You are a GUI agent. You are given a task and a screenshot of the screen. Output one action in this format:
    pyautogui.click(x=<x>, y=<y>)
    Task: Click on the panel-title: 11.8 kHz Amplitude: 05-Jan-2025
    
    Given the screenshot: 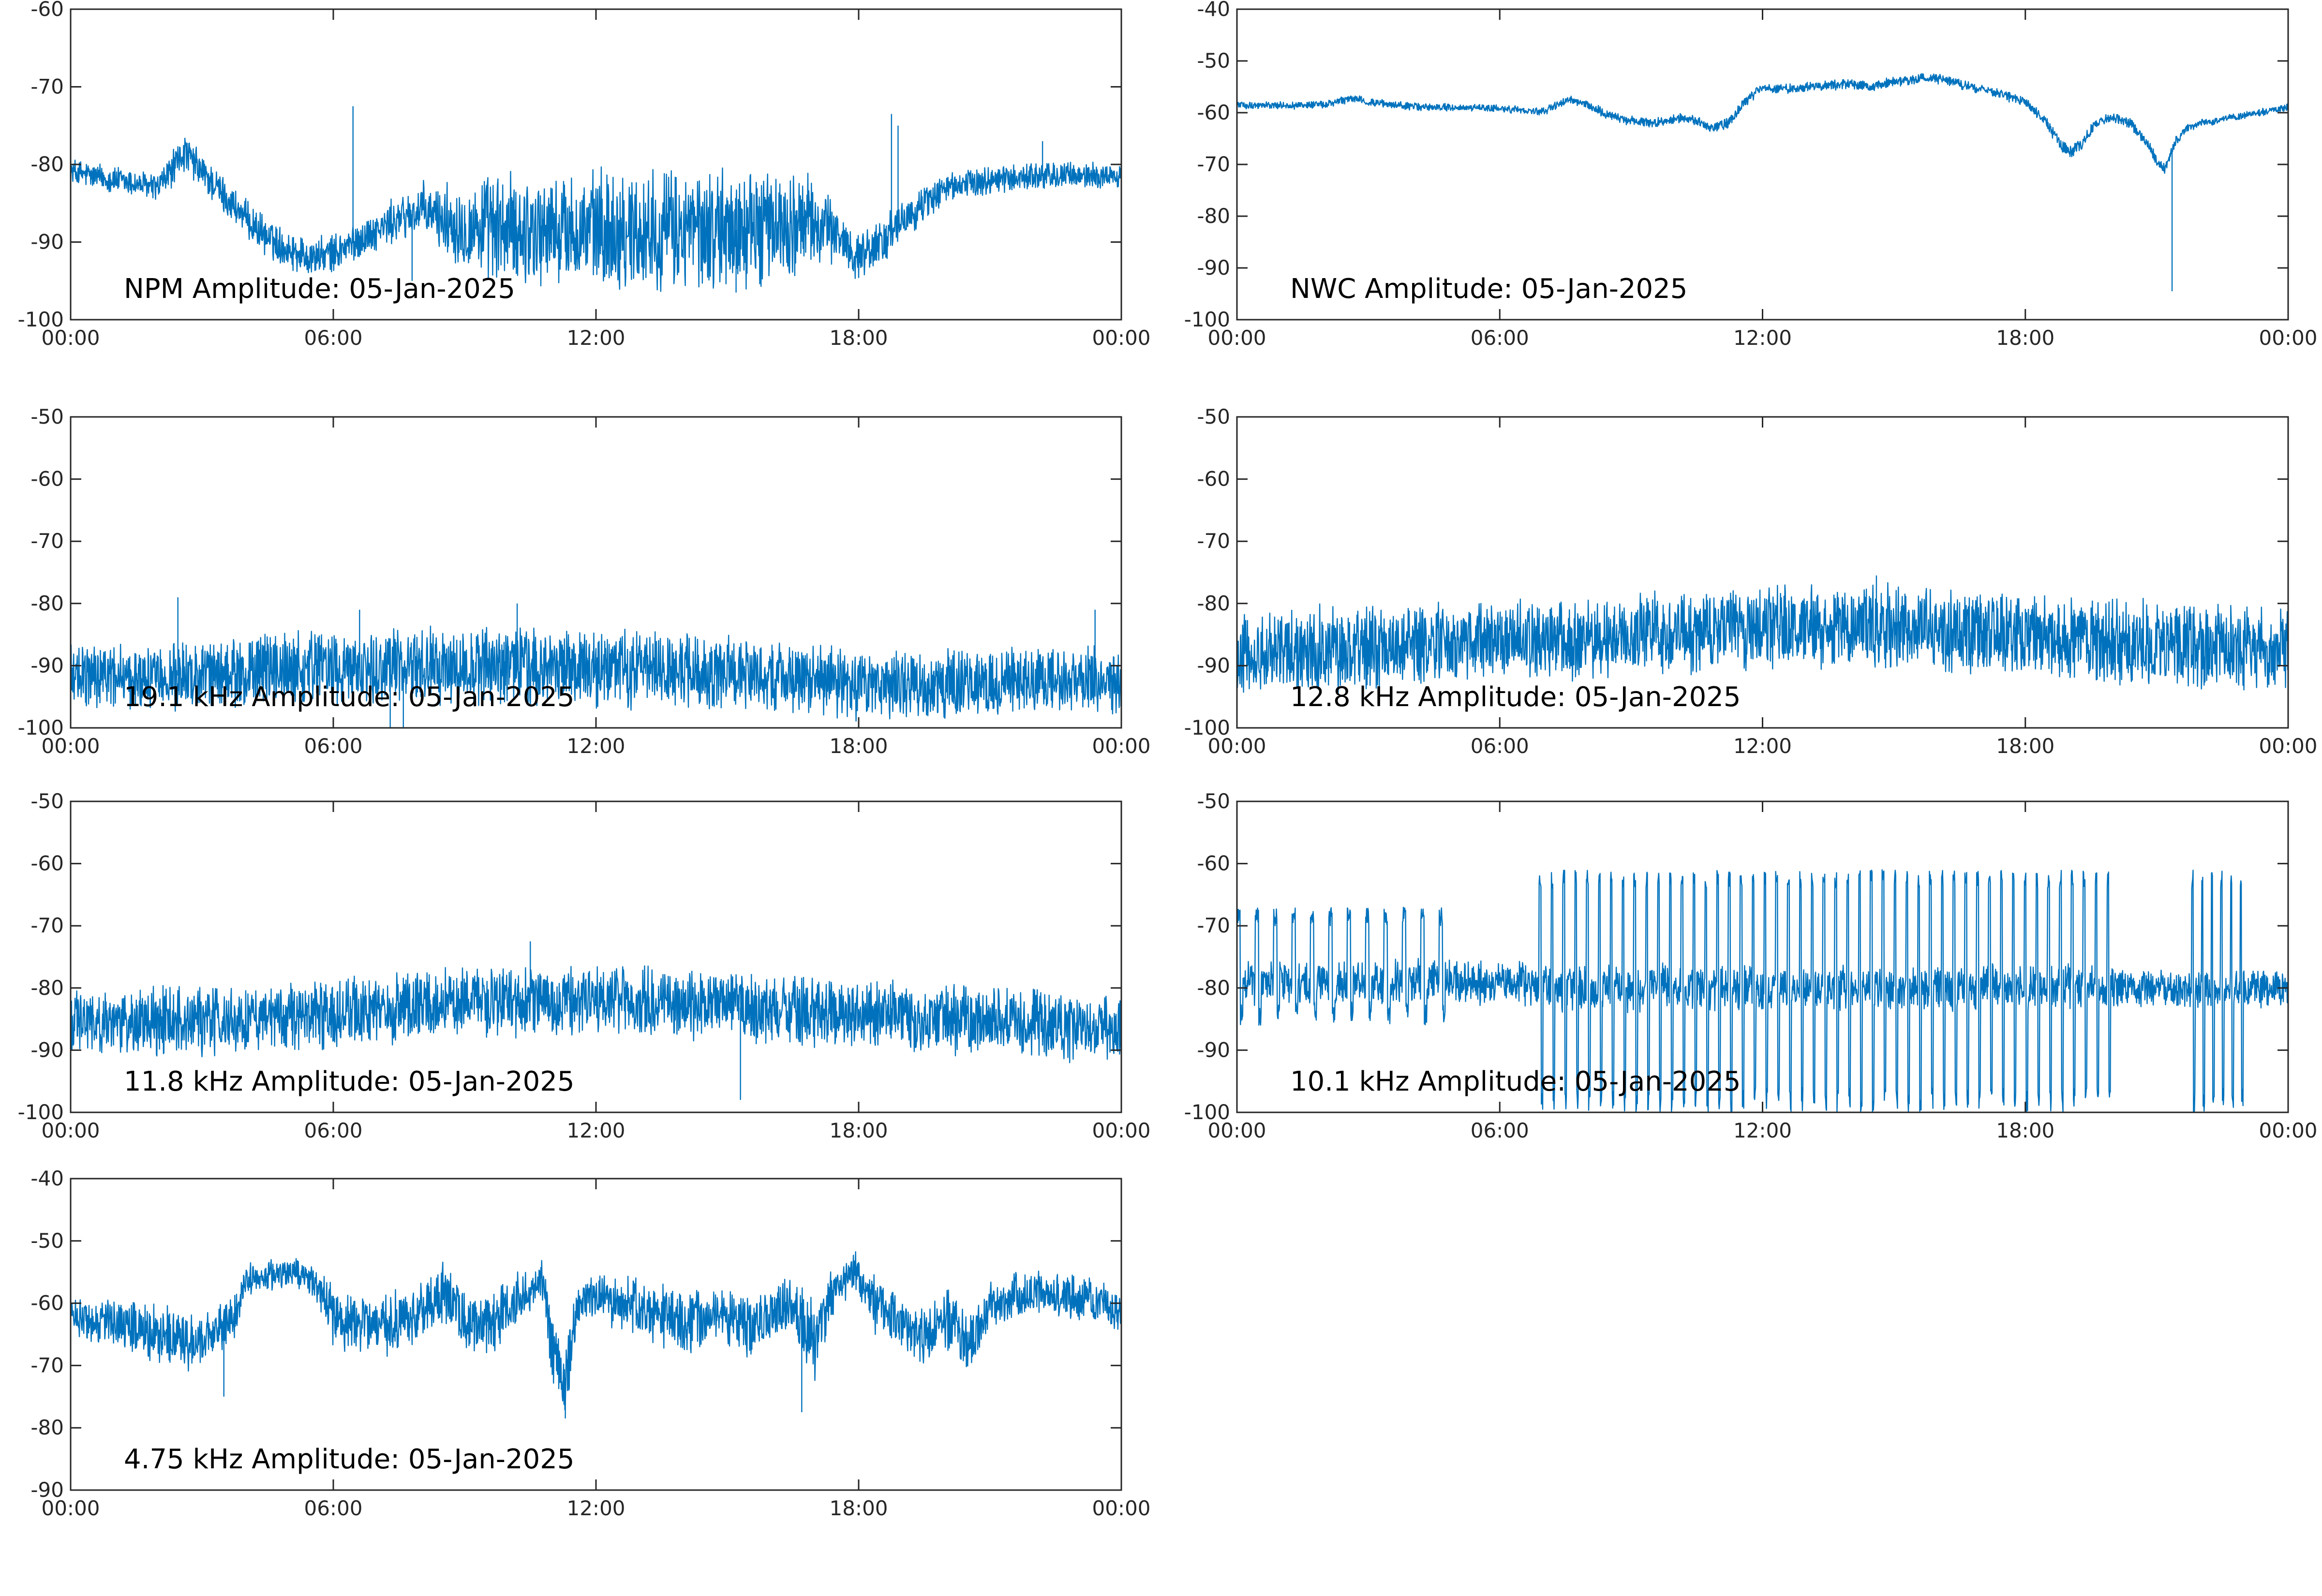 What is the action you would take?
    pyautogui.click(x=349, y=1081)
    